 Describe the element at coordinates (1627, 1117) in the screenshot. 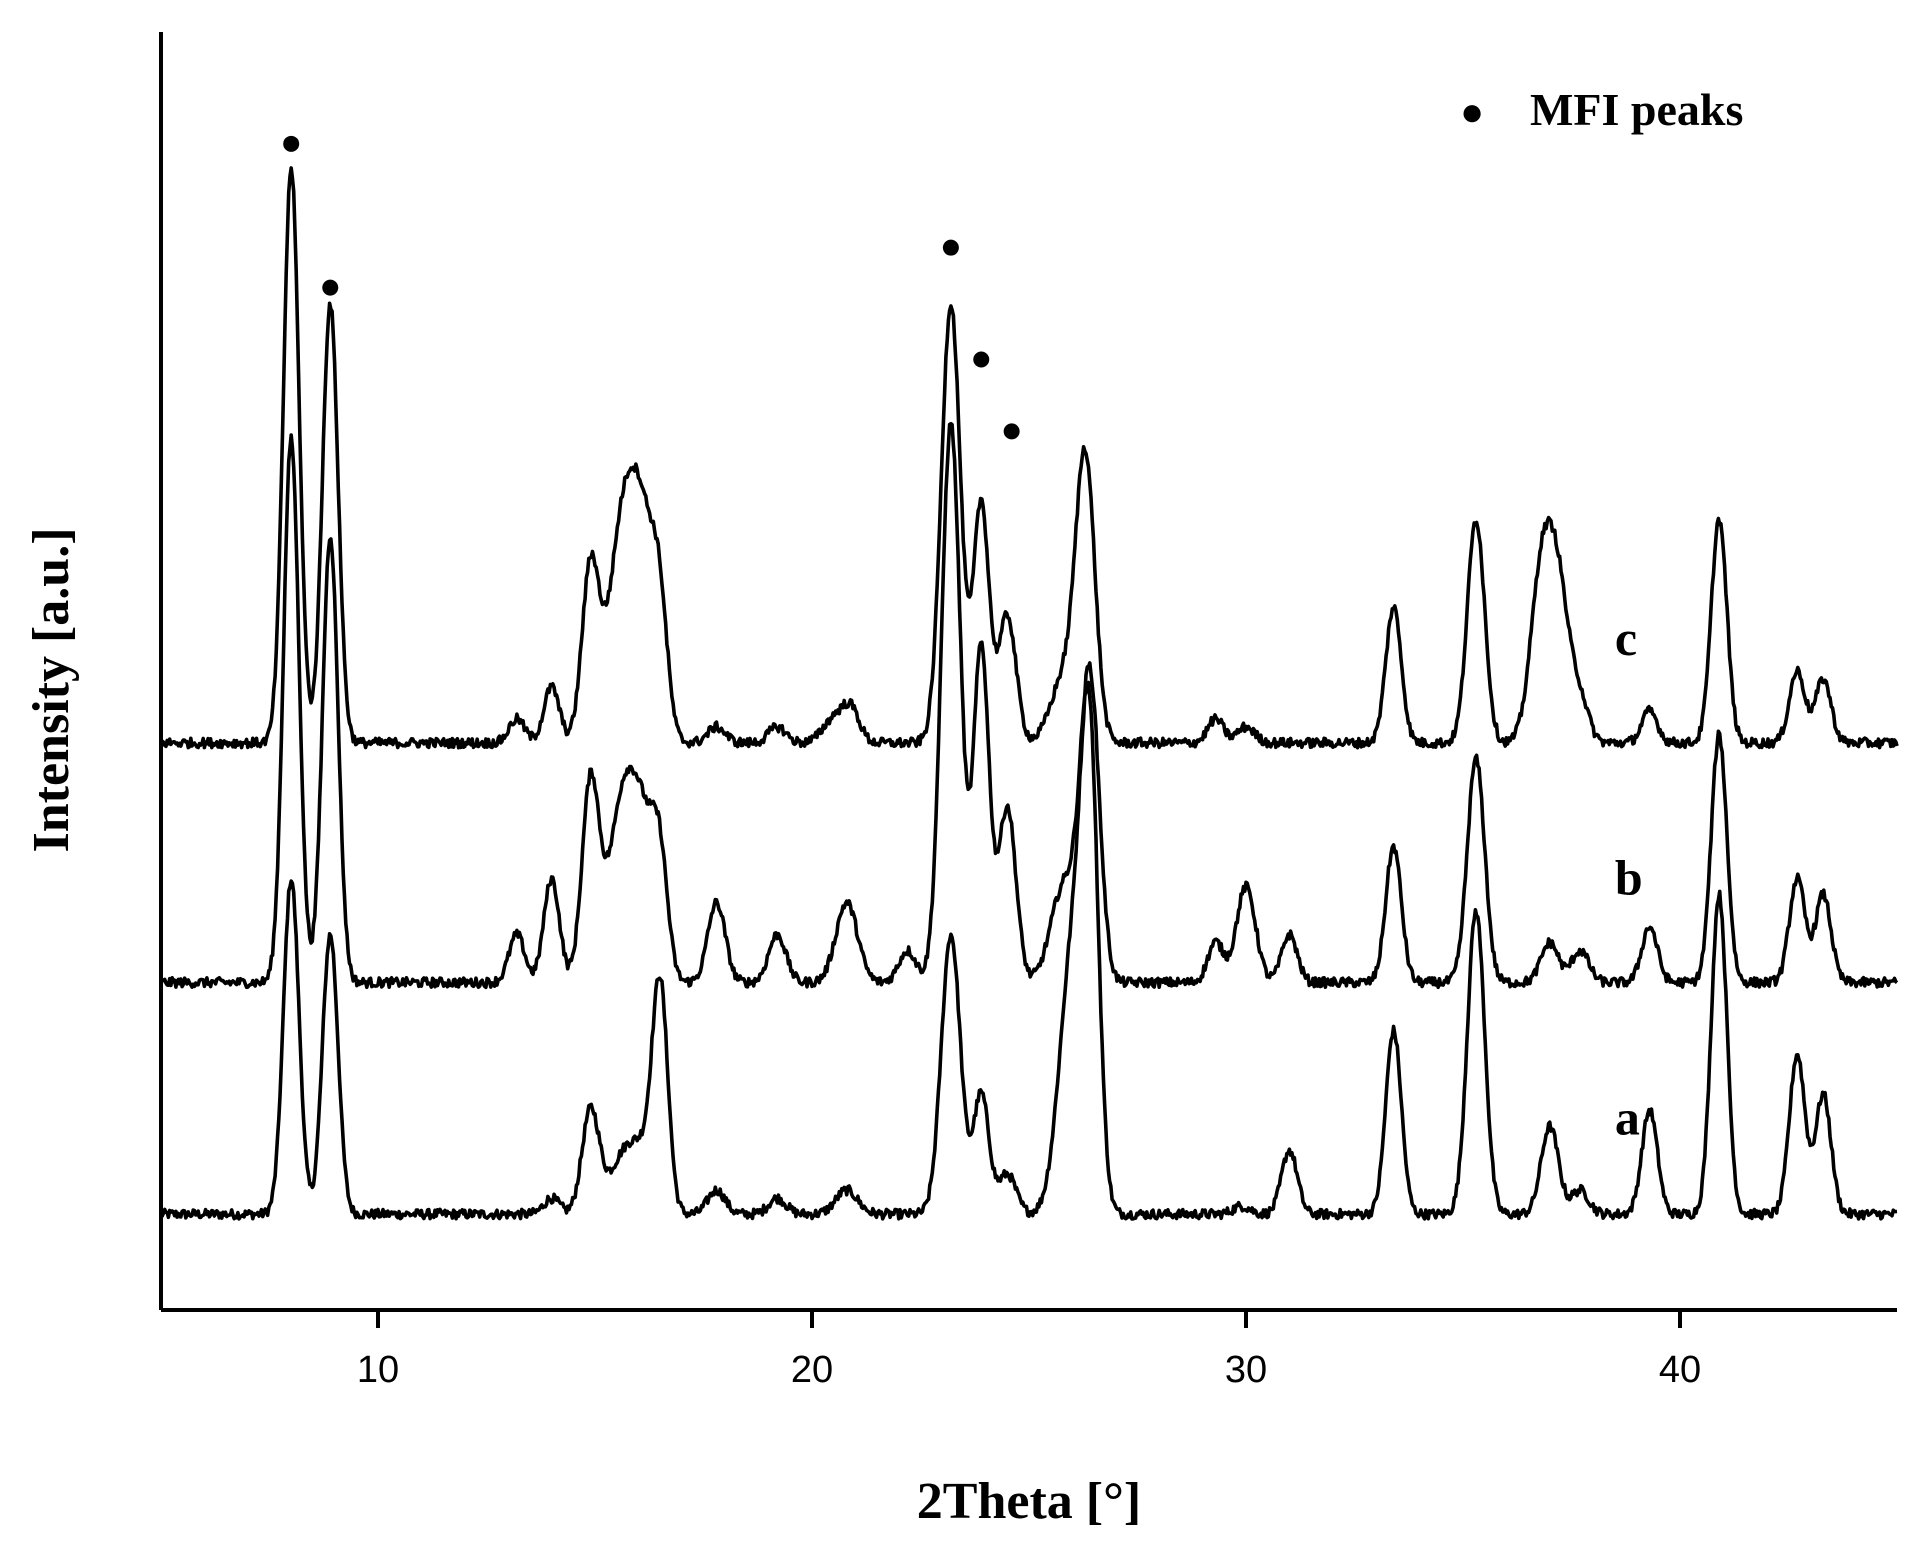

I see `curve-label-a: a` at that location.